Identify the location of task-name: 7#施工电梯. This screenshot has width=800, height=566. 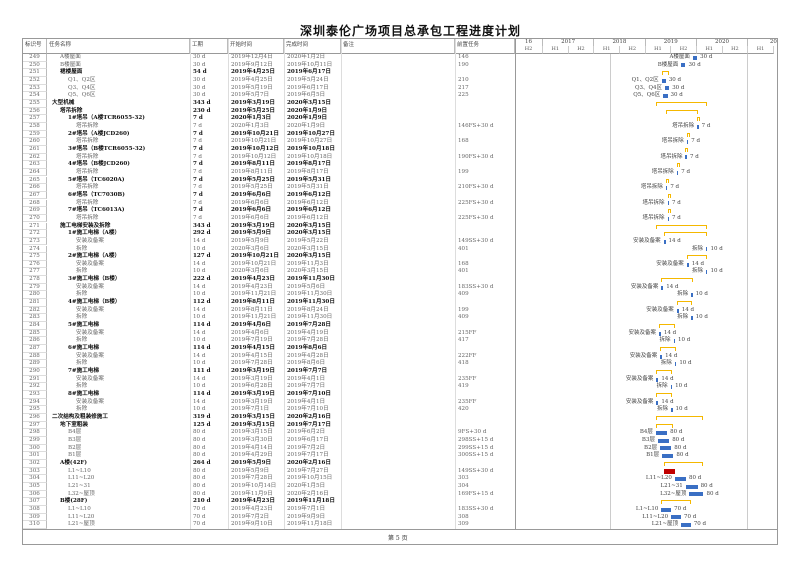
(83, 371).